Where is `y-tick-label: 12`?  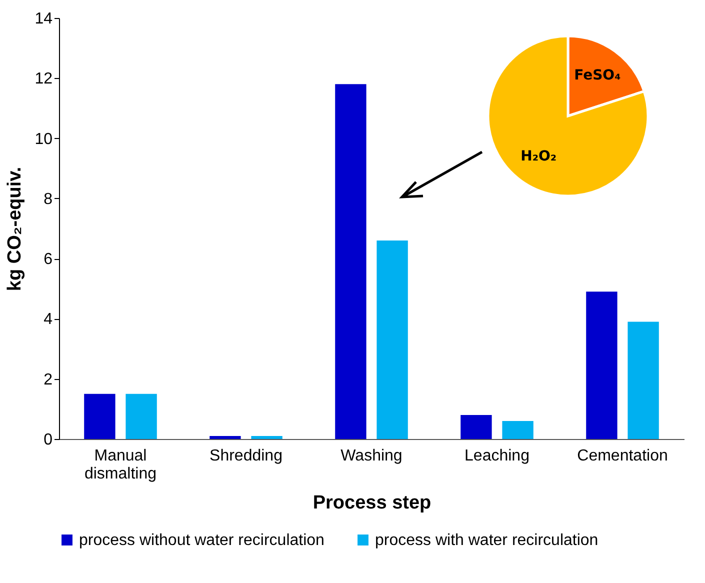 y-tick-label: 12 is located at coordinates (43, 79).